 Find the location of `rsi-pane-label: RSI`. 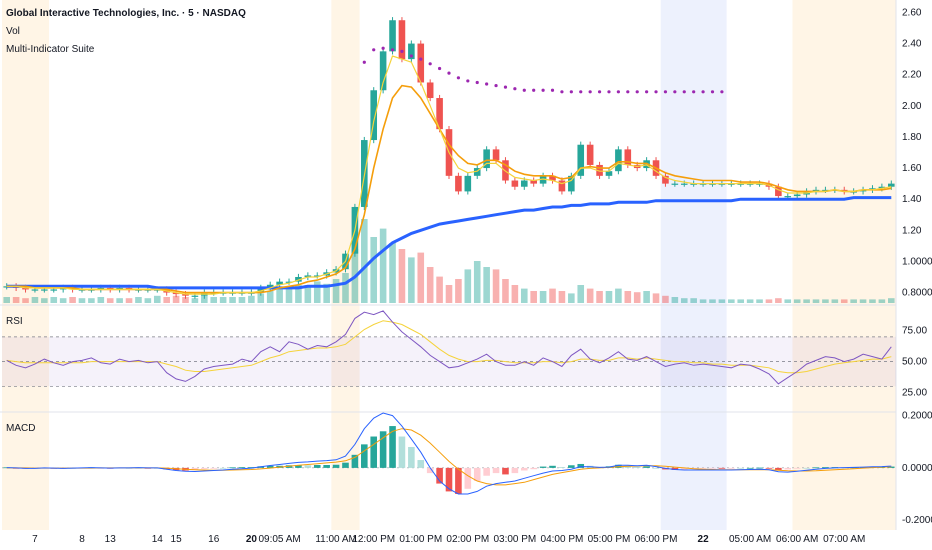

rsi-pane-label: RSI is located at coordinates (14, 321).